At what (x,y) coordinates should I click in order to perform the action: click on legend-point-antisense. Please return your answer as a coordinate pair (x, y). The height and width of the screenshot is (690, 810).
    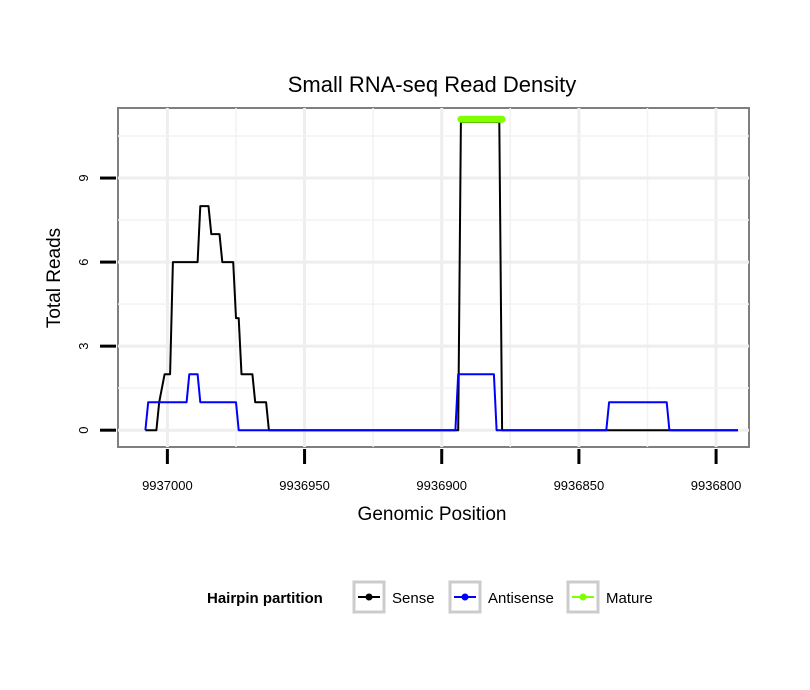
    Looking at the image, I should click on (465, 597).